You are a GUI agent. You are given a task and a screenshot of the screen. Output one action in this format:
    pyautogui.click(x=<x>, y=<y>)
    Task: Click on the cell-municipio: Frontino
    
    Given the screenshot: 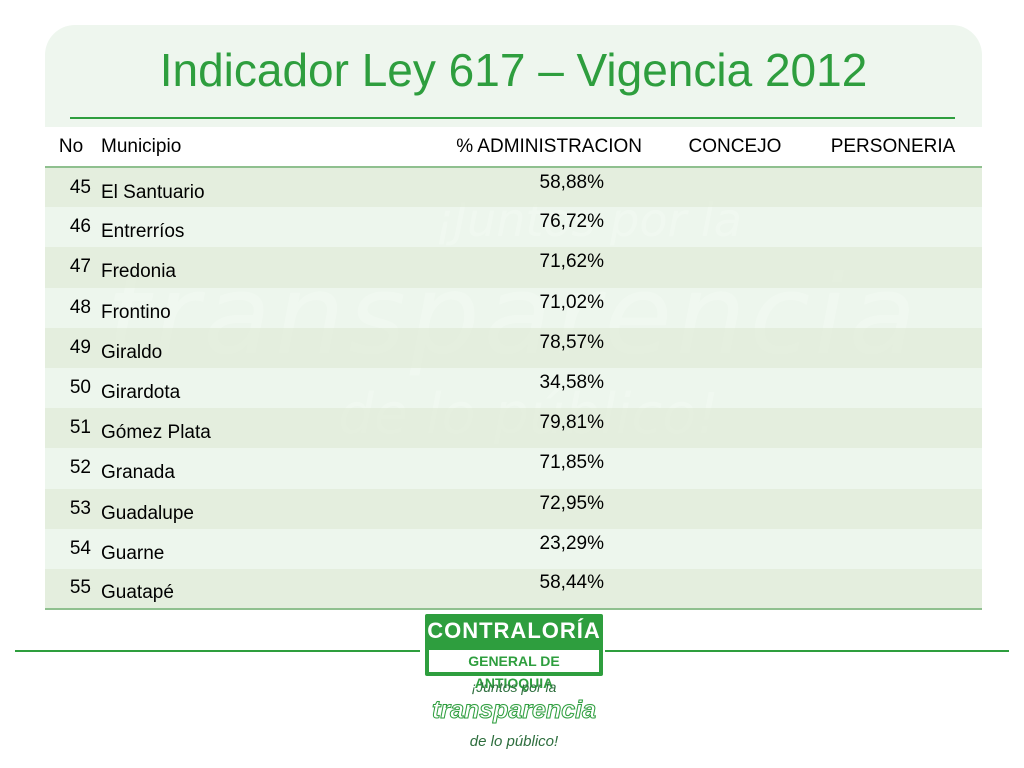 What is the action you would take?
    pyautogui.click(x=136, y=312)
    